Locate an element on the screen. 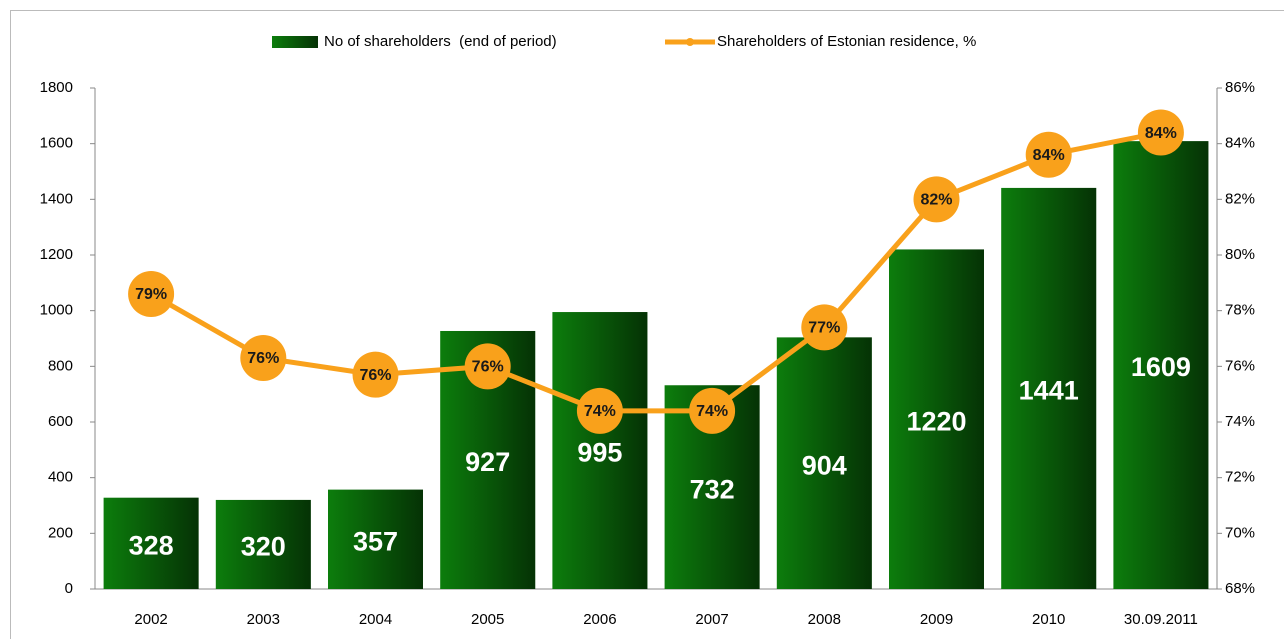  bar-value-label: 328 is located at coordinates (151, 545).